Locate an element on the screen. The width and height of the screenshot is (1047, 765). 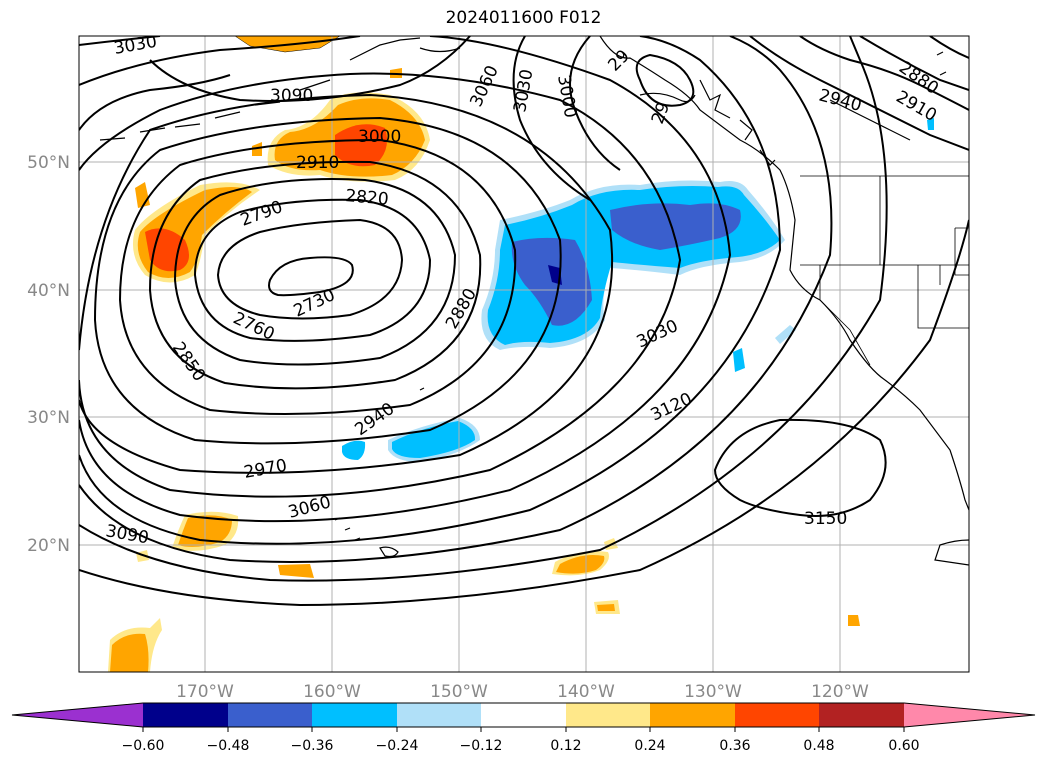
colorbar-tick-label: 0.12 is located at coordinates (565, 746).